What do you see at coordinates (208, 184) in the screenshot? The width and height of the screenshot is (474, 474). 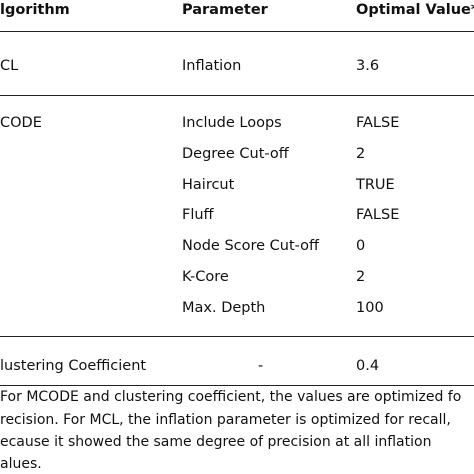 I see `parameter-cell: Haircut` at bounding box center [208, 184].